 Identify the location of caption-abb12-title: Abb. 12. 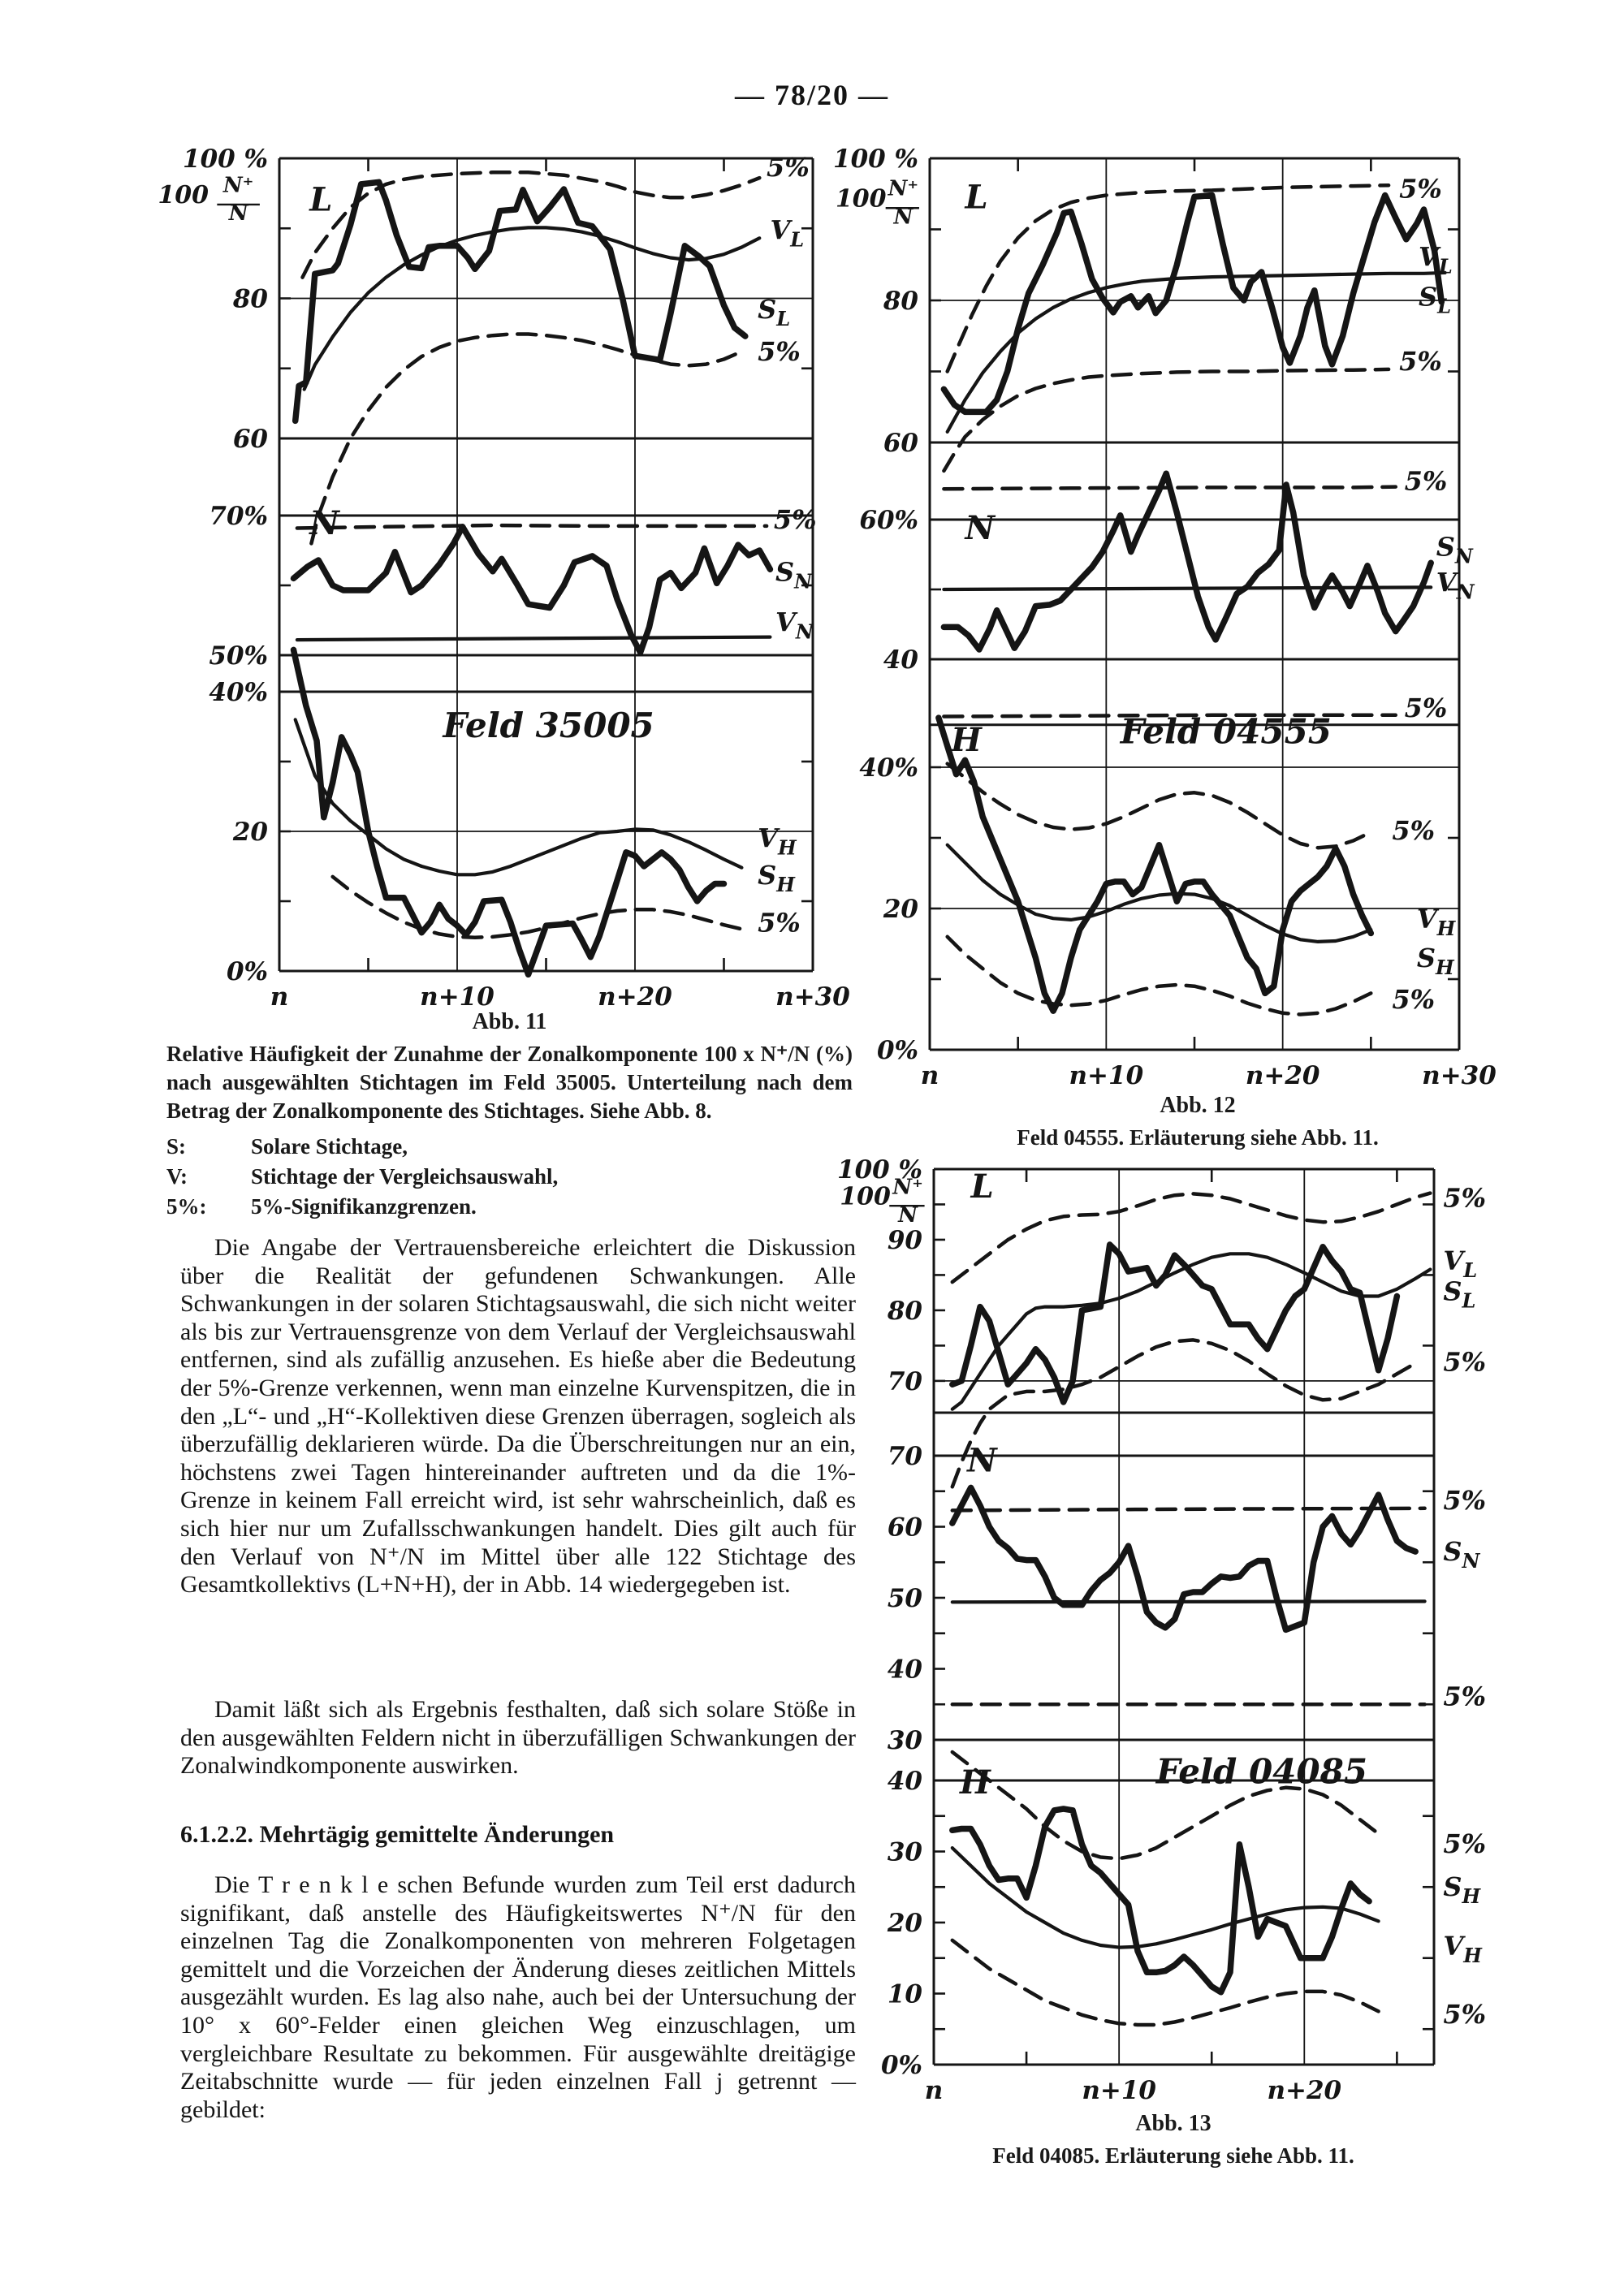
(1198, 1106).